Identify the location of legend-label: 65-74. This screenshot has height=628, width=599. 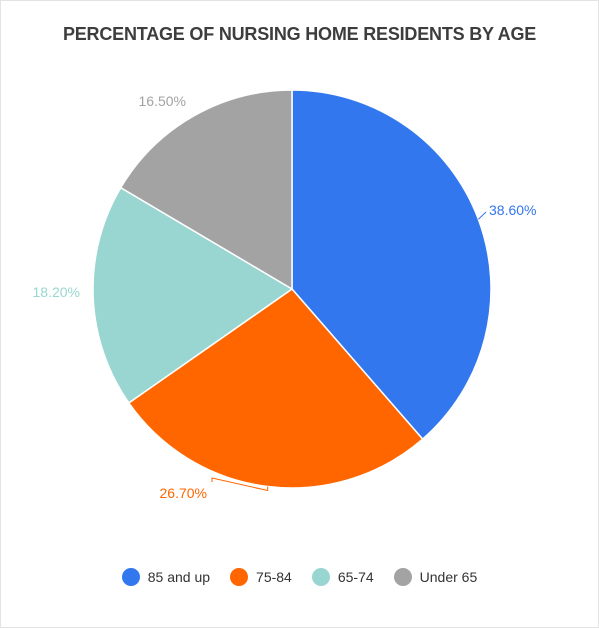
(355, 577).